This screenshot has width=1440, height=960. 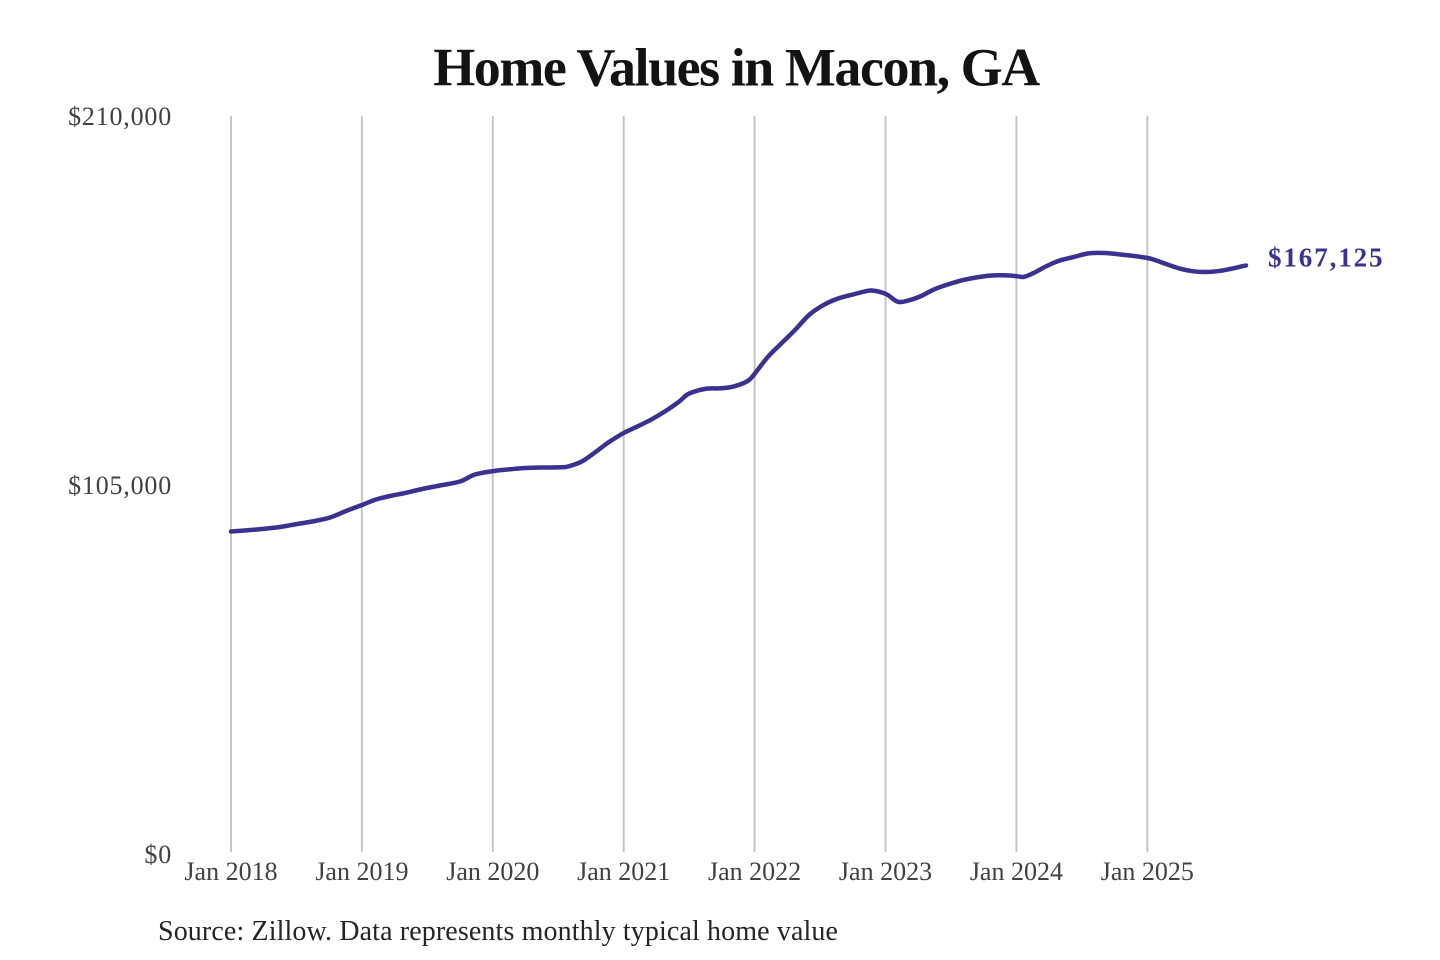 What do you see at coordinates (120, 116) in the screenshot?
I see `svg-text: $210,000` at bounding box center [120, 116].